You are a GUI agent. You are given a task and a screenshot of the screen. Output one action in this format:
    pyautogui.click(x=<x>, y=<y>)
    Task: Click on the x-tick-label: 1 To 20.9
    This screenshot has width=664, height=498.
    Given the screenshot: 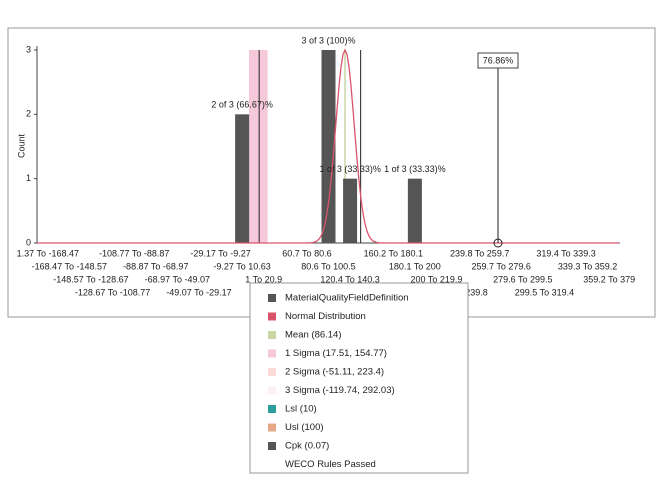 What is the action you would take?
    pyautogui.click(x=263, y=279)
    